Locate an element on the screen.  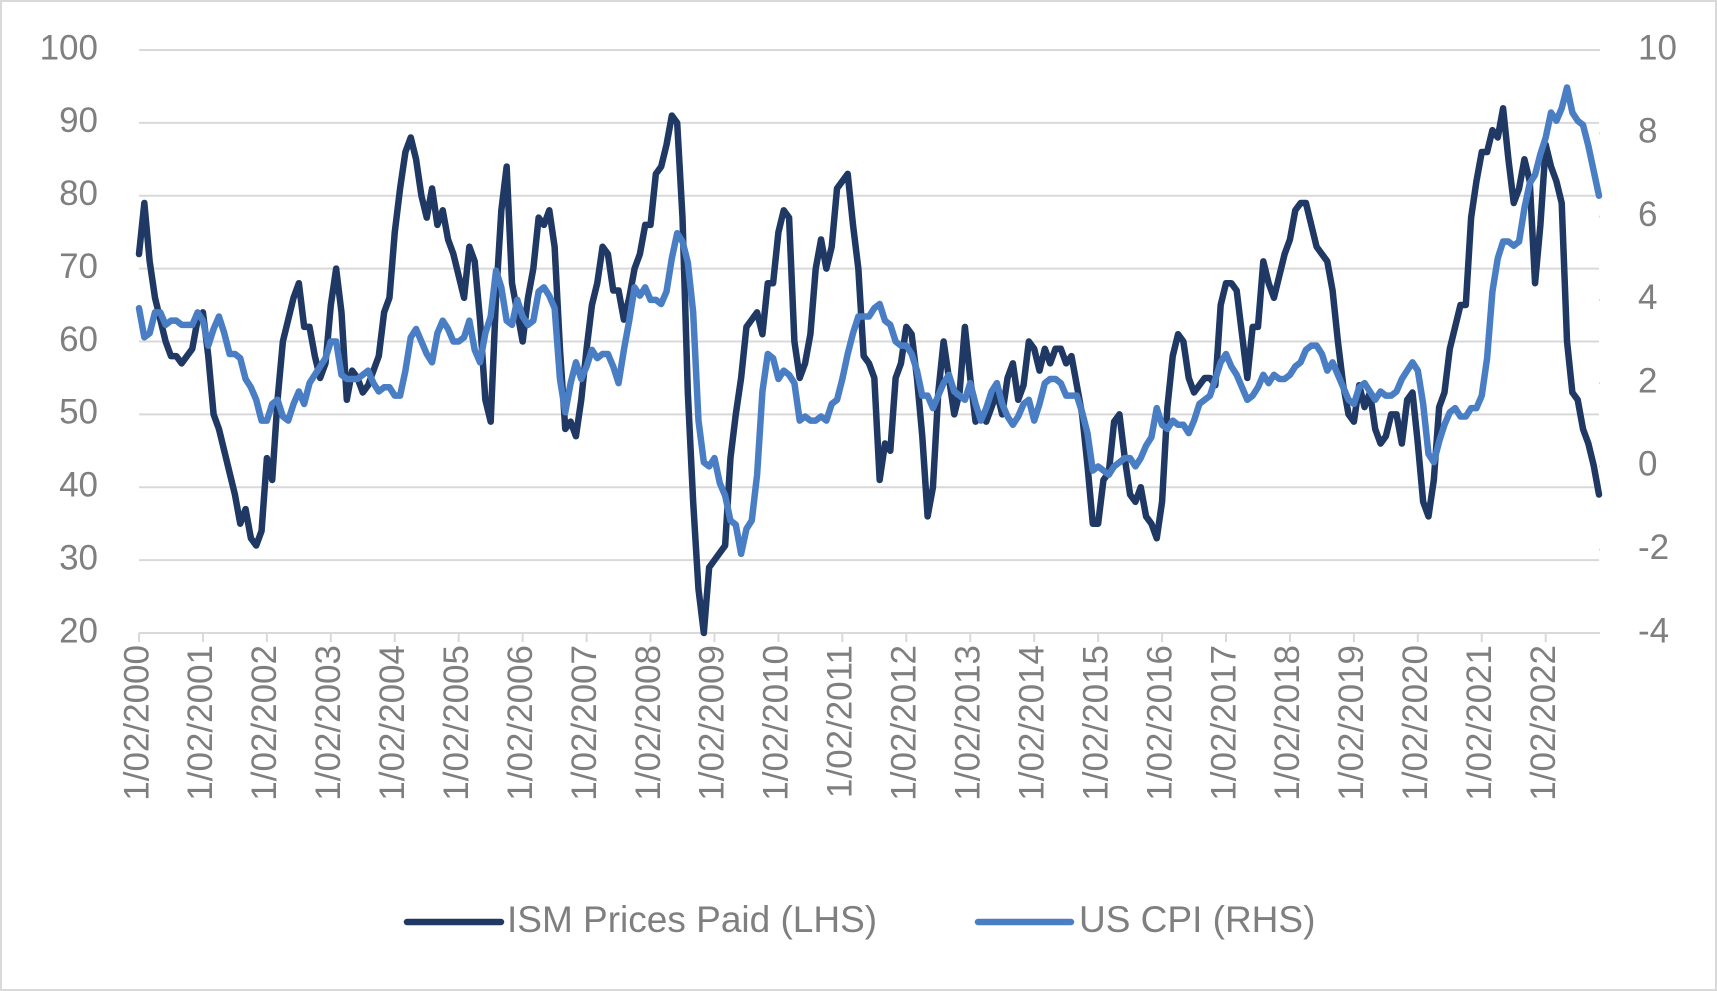
y2-tick-label: 6 is located at coordinates (1647, 214).